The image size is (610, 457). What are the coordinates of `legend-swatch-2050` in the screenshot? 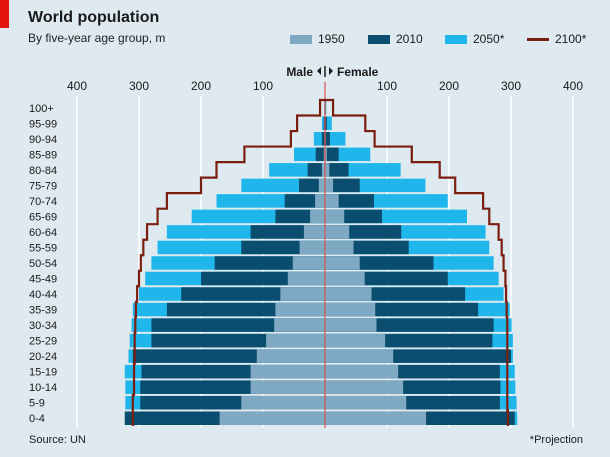 It's located at (456, 39).